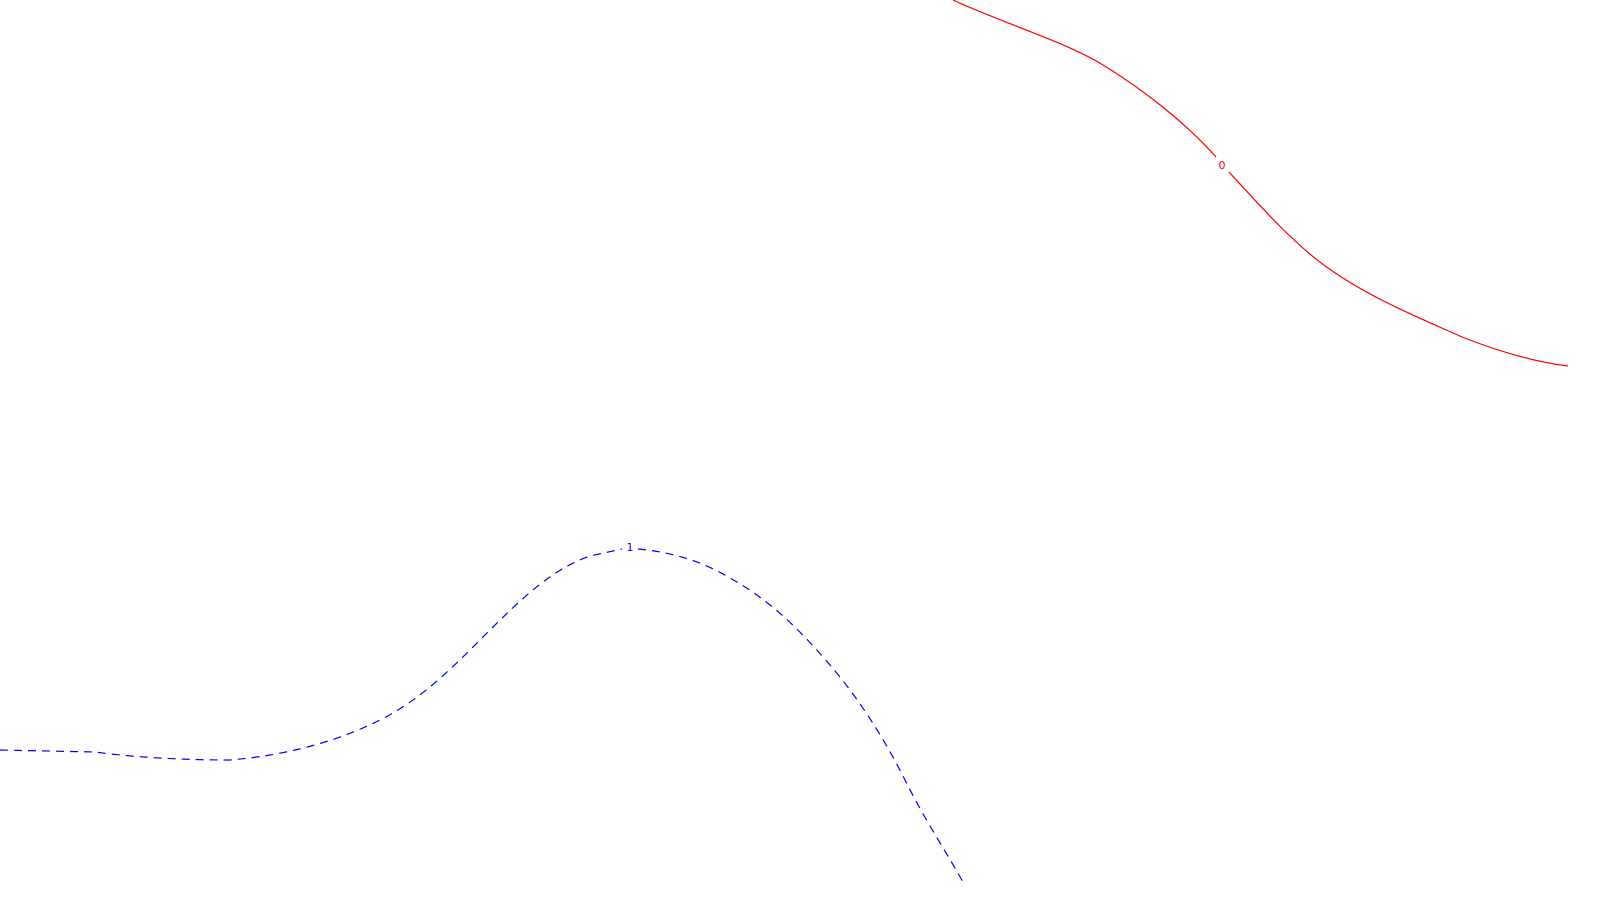 This screenshot has width=1600, height=900. What do you see at coordinates (1222, 165) in the screenshot?
I see `contour-label-0: 0` at bounding box center [1222, 165].